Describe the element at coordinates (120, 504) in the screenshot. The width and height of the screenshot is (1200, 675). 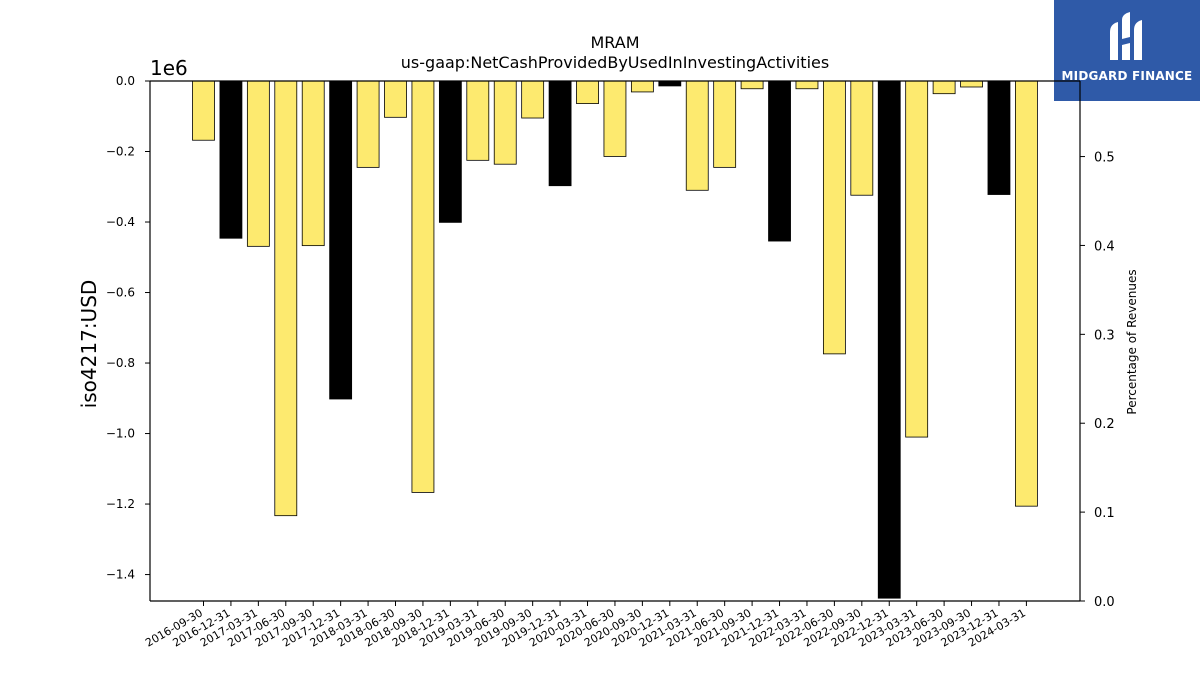
I see `y-tick-label: −1.2` at that location.